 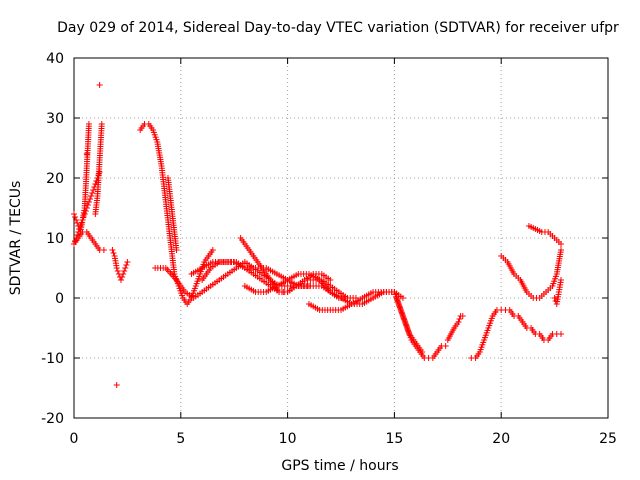 I want to click on x-tick-label: 5, so click(x=180, y=439).